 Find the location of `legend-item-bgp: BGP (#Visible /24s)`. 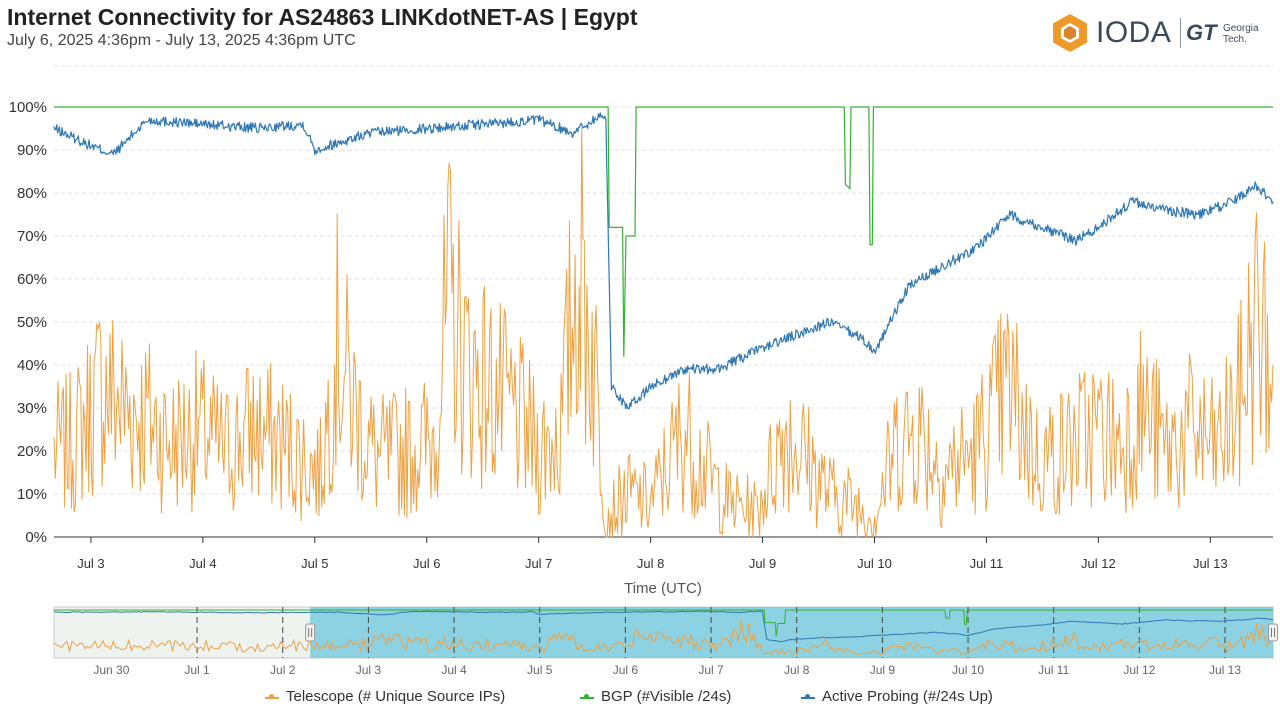

legend-item-bgp: BGP (#Visible /24s) is located at coordinates (655, 696).